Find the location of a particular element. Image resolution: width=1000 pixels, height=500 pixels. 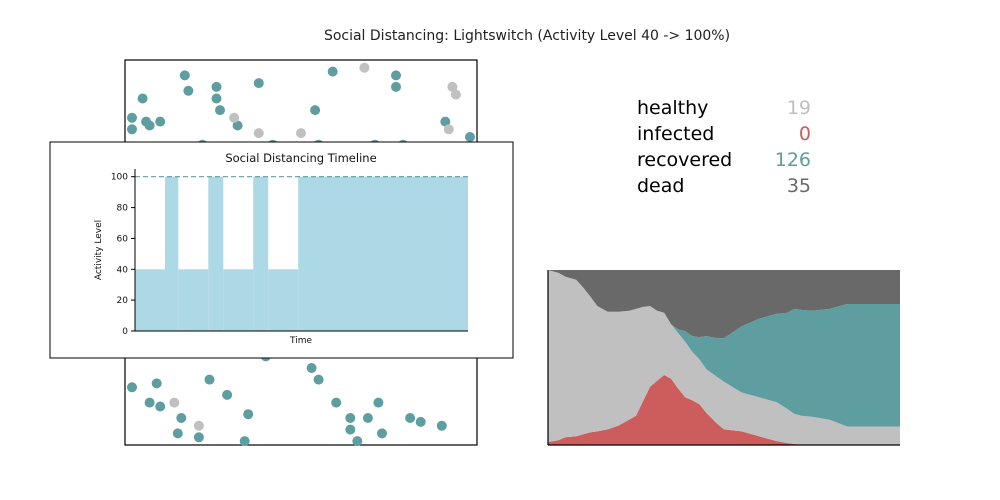

stat-value-dead: 35 is located at coordinates (799, 186).